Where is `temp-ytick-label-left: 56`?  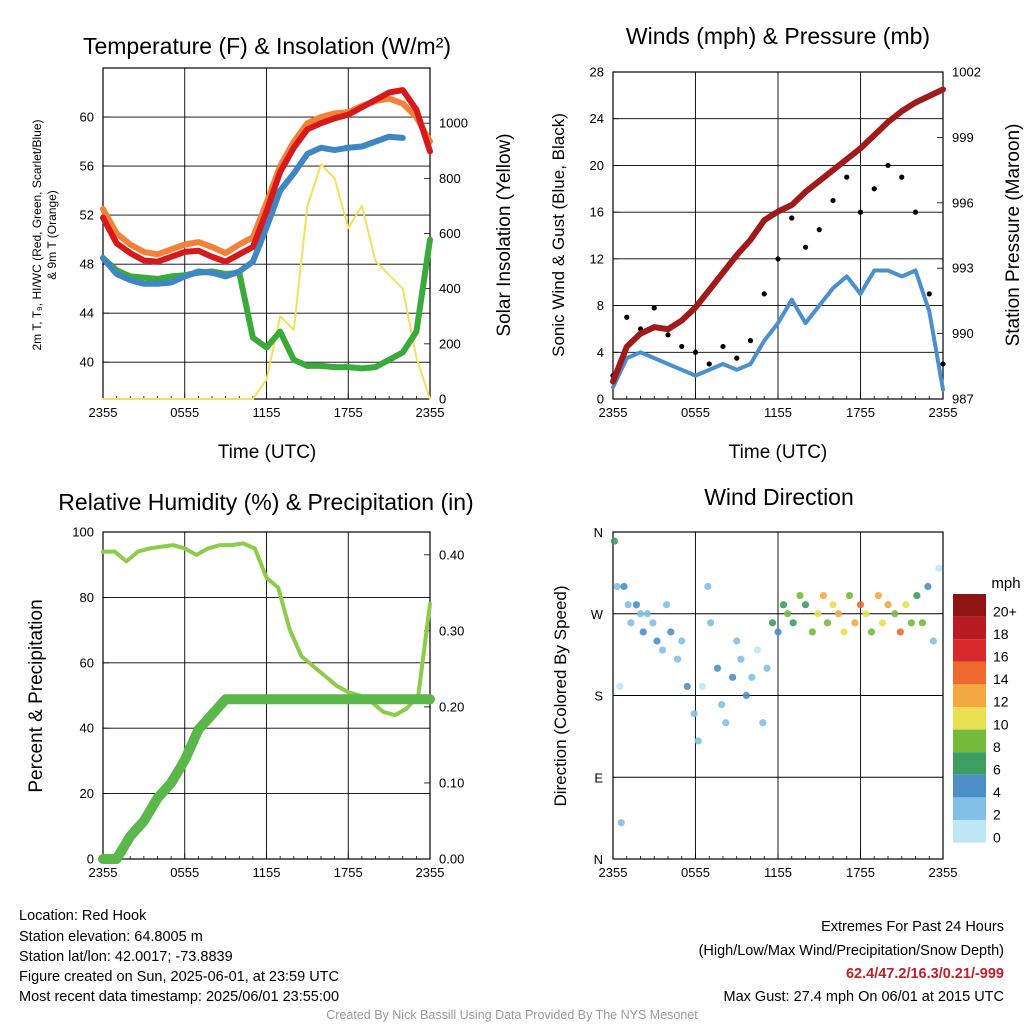 temp-ytick-label-left: 56 is located at coordinates (87, 166).